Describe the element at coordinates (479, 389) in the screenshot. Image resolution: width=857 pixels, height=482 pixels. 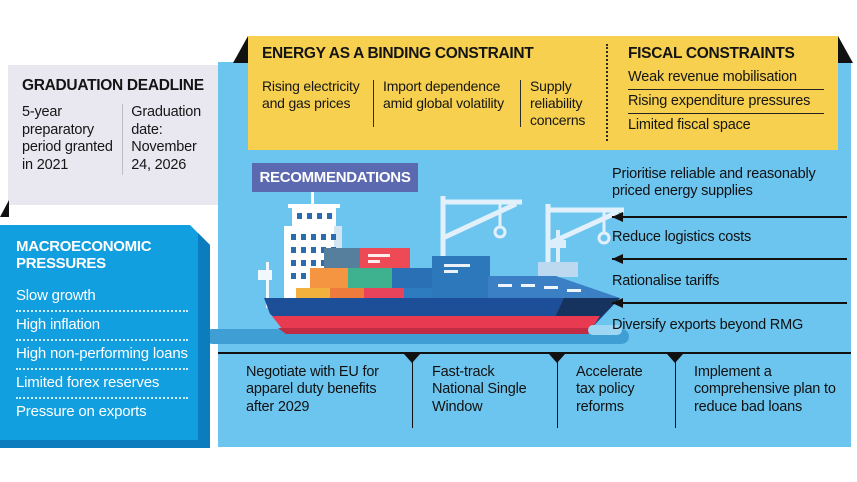
I see `recommendation-item: Fast-track National Single Window` at that location.